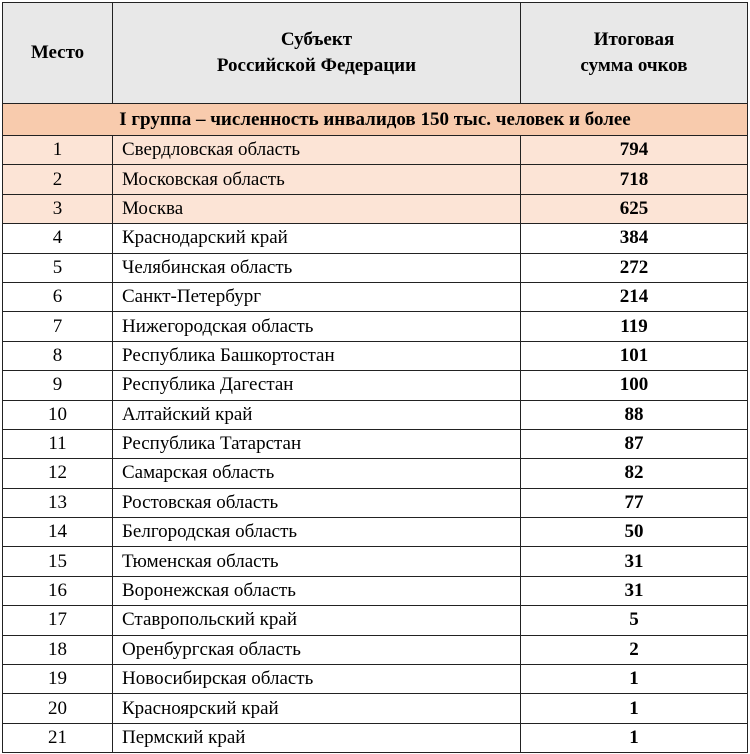 This screenshot has height=754, width=750. Describe the element at coordinates (316, 238) in the screenshot. I see `subject-cell: Краснодарский край` at that location.